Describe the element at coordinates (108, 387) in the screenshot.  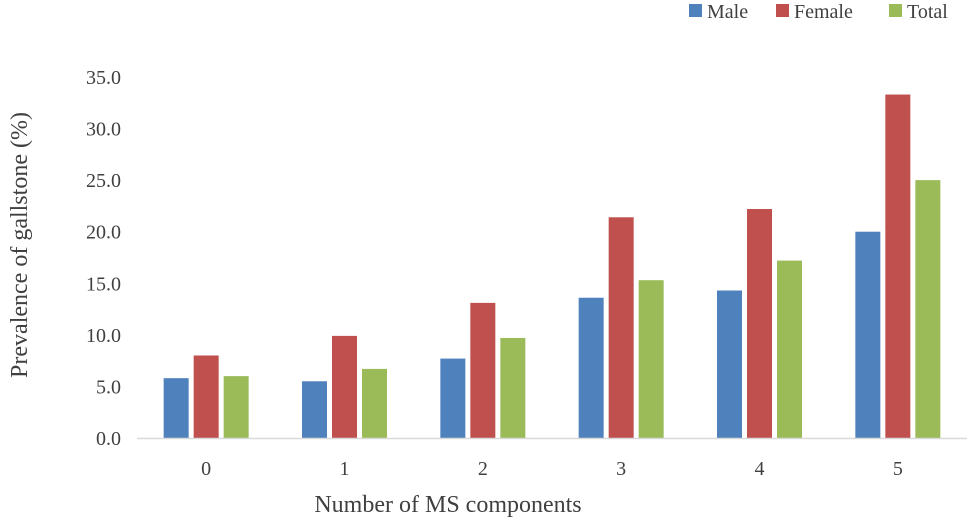
I see `y-tick-label: 5.0` at that location.